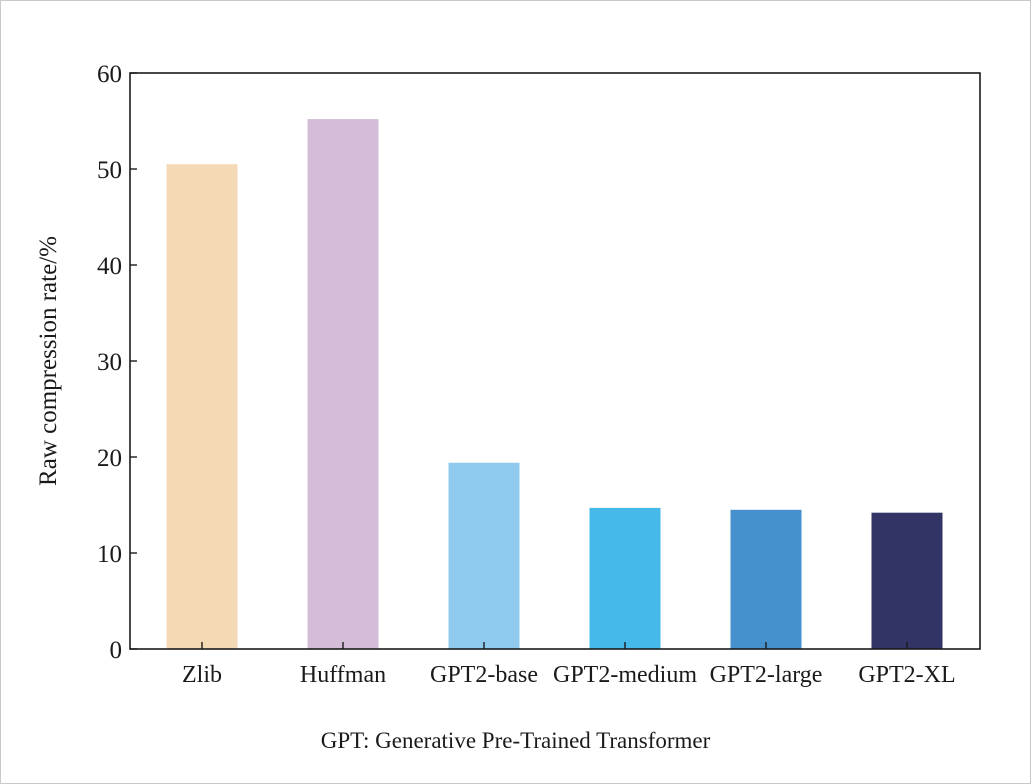 The image size is (1031, 784). Describe the element at coordinates (515, 740) in the screenshot. I see `figure-caption: GPT: Generative Pre-Trained Transformer` at that location.